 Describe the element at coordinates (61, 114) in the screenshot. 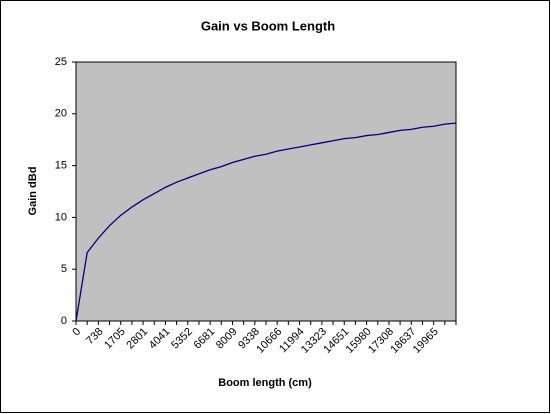

I see `y-tick-label: 20` at that location.